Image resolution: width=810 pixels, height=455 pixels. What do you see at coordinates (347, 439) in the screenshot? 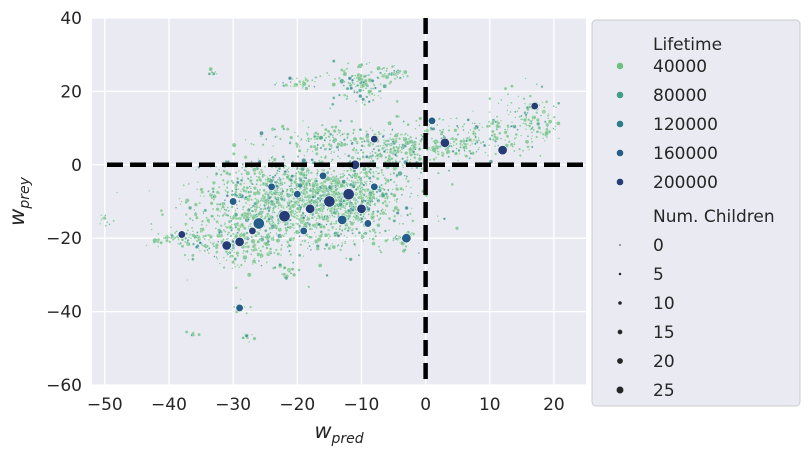
I see `x-axis-label-subscript: pred` at bounding box center [347, 439].